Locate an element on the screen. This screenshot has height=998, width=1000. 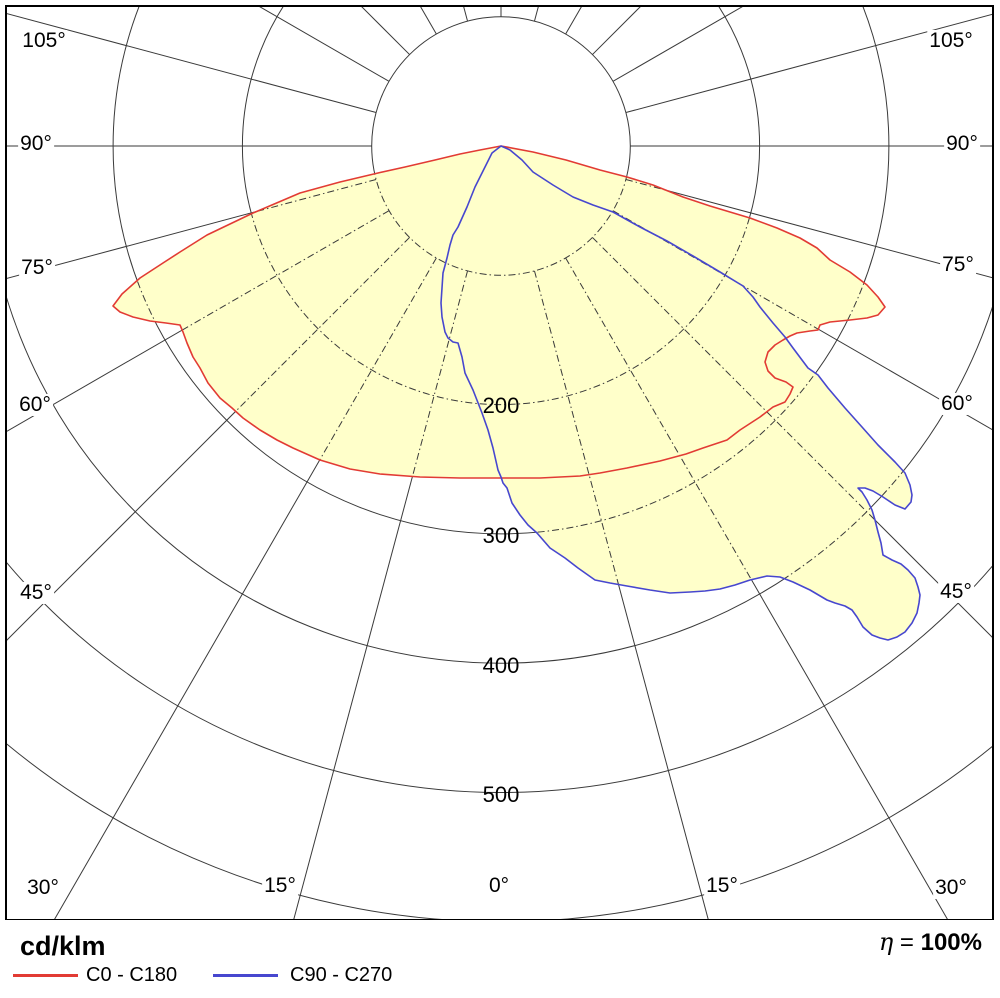
radius-label-500: 500 is located at coordinates (501, 794).